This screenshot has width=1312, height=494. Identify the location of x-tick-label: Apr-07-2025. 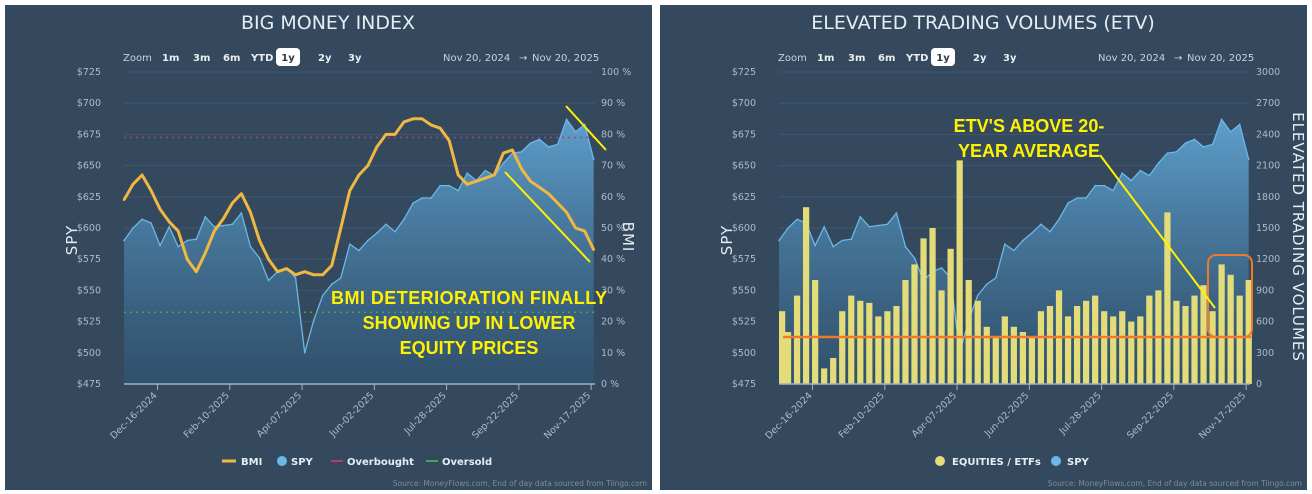
(934, 414).